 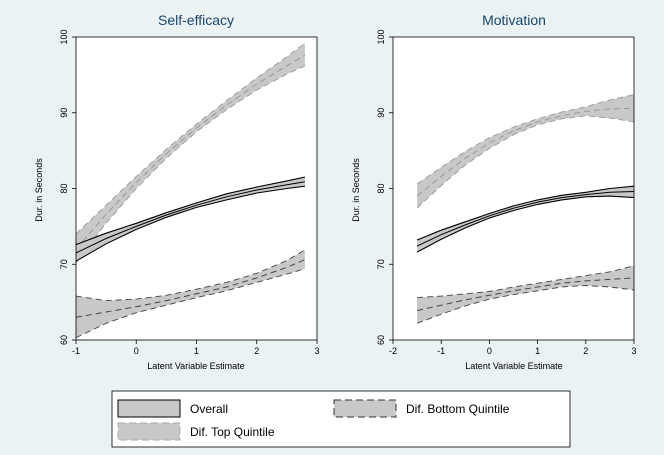 What do you see at coordinates (393, 351) in the screenshot?
I see `x-tick-label: -2` at bounding box center [393, 351].